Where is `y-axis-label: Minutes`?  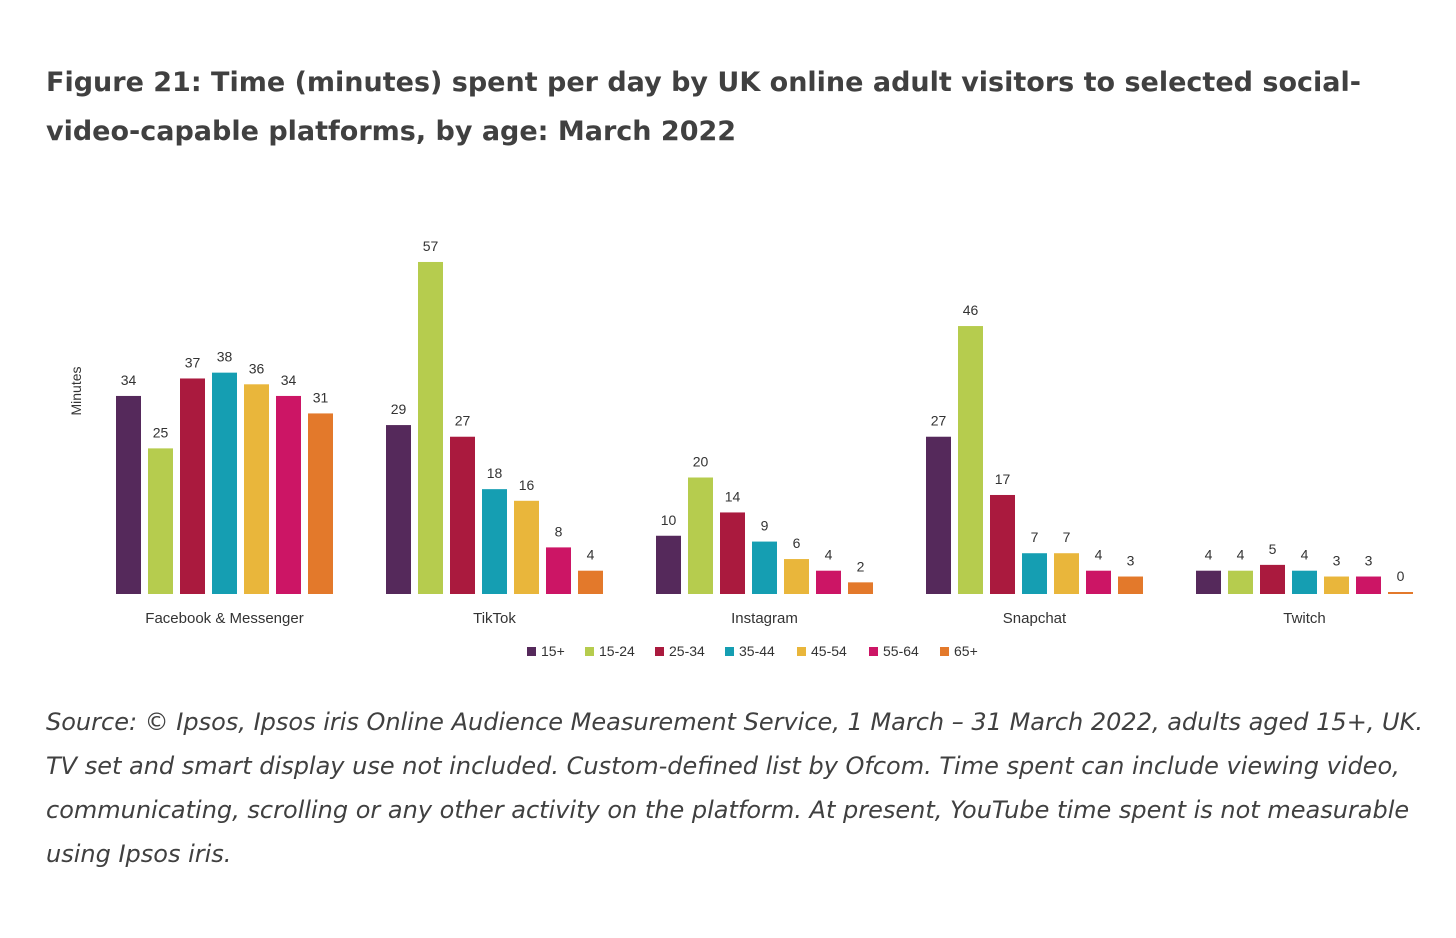
y-axis-label: Minutes is located at coordinates (76, 390).